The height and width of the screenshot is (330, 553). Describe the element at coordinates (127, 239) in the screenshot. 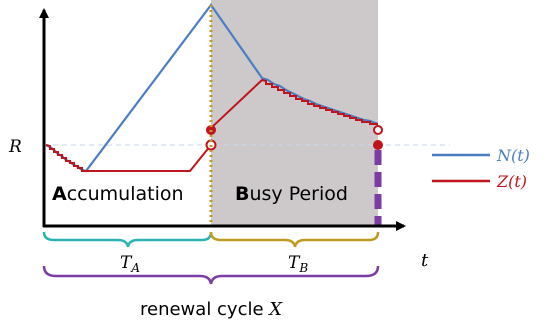

I see `t-a-brace` at that location.